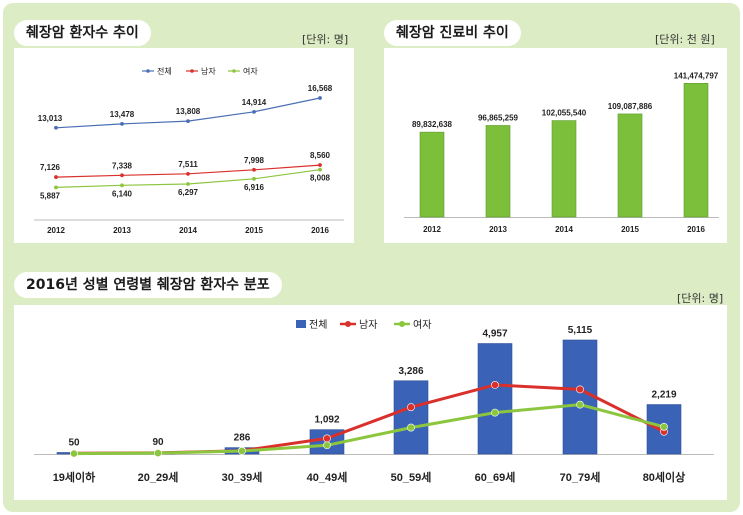 This screenshot has height=515, width=743. I want to click on x-tick-label: 40_49세, so click(327, 477).